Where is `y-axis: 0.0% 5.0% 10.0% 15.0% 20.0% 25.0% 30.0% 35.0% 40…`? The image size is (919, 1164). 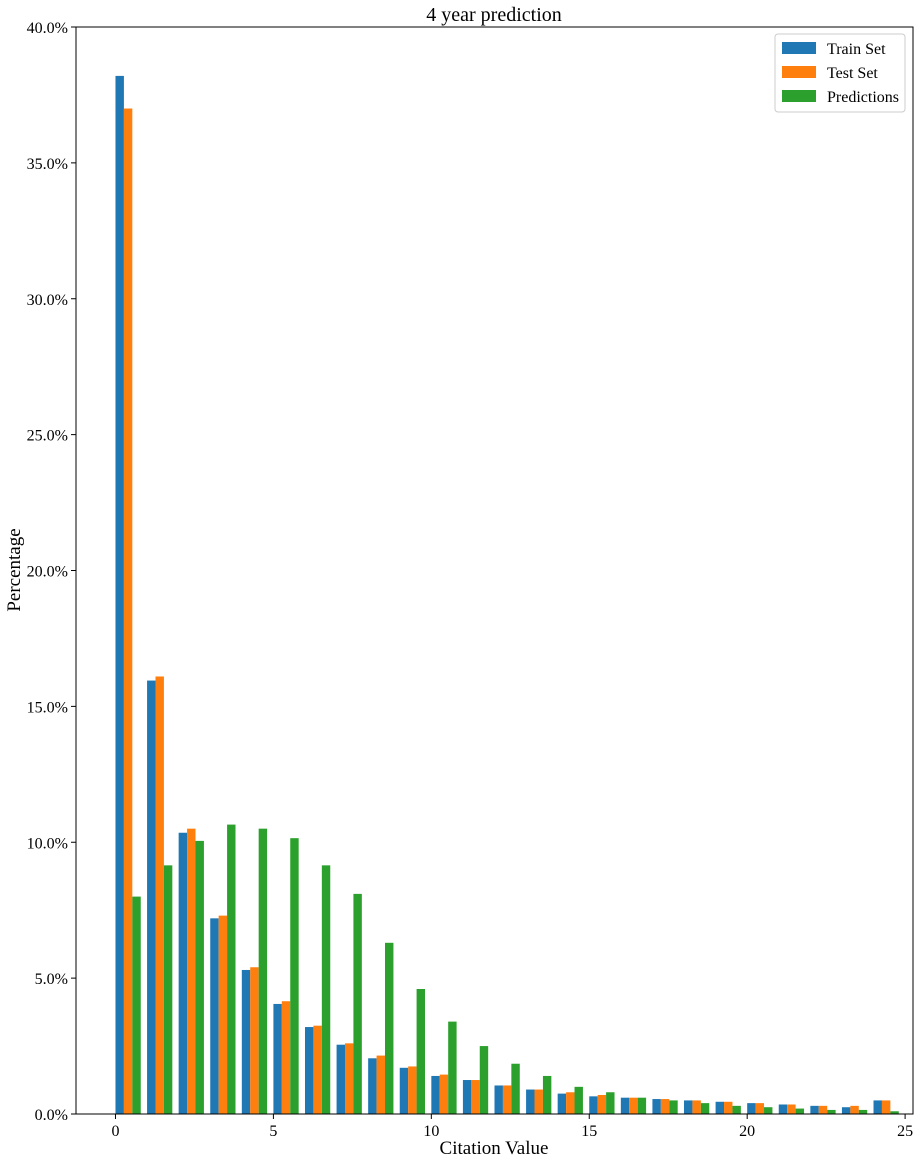 y-axis: 0.0% 5.0% 10.0% 15.0% 20.0% 25.0% 30.0% 35.0% 40… is located at coordinates (51, 572).